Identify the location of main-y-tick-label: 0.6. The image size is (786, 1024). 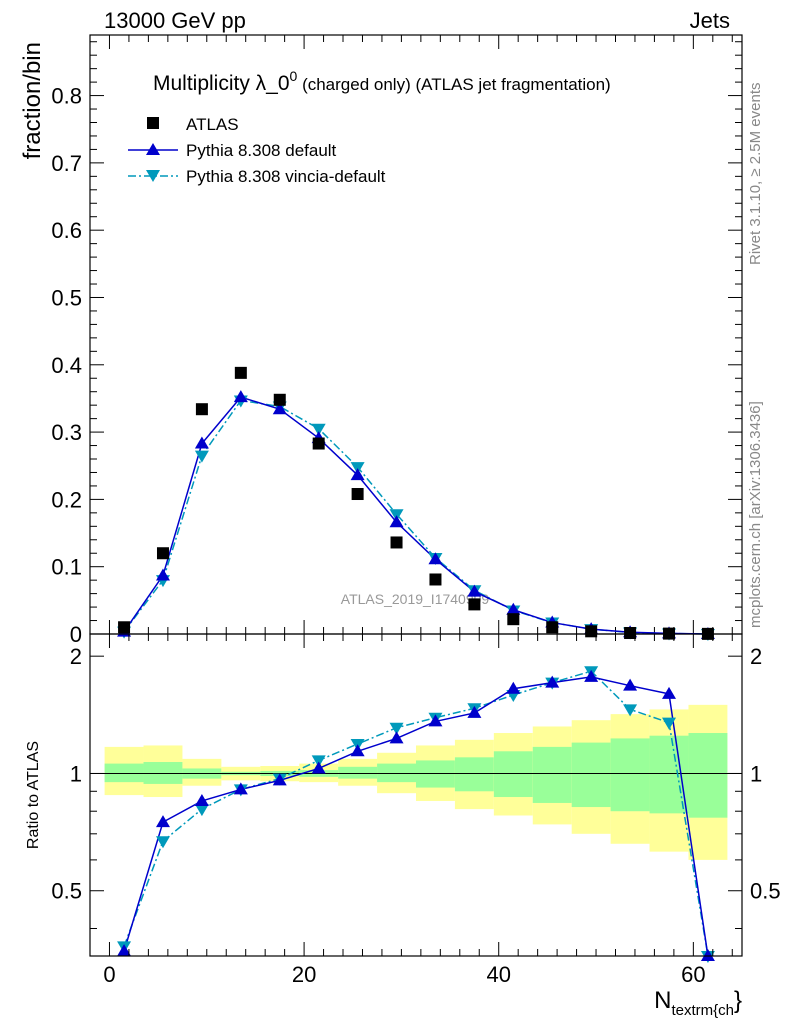
(66, 230).